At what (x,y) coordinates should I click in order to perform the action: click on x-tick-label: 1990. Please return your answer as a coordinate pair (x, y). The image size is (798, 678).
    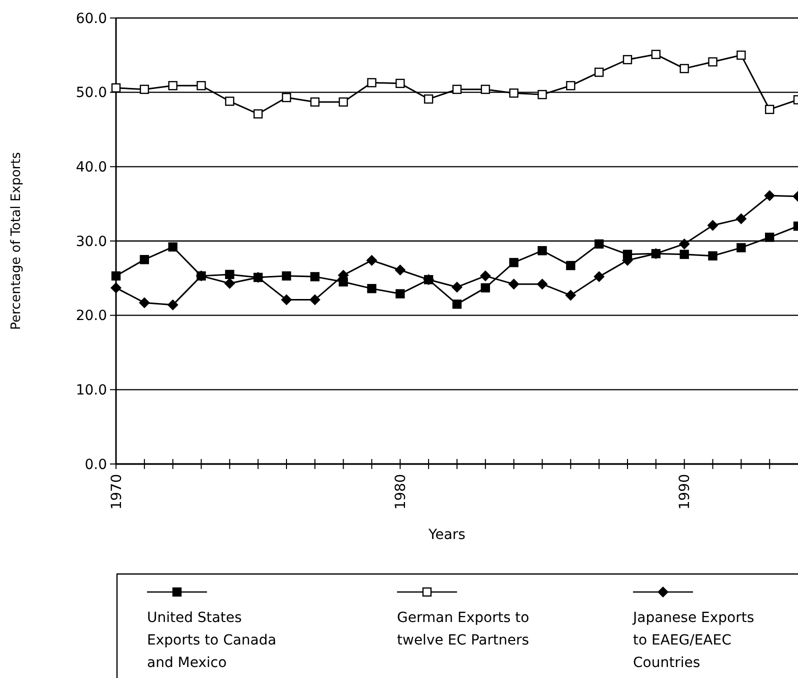
    Looking at the image, I should click on (685, 492).